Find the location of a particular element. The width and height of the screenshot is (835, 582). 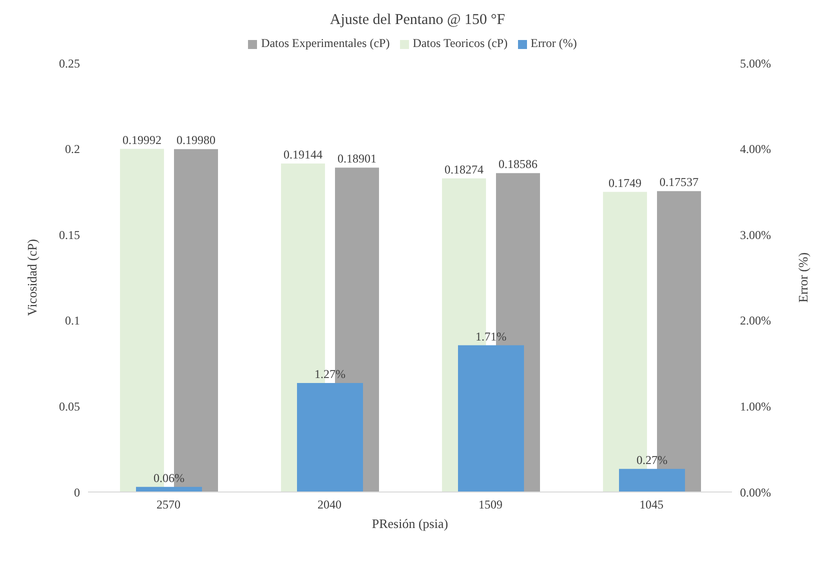

x-tick-label: 2570 is located at coordinates (168, 505).